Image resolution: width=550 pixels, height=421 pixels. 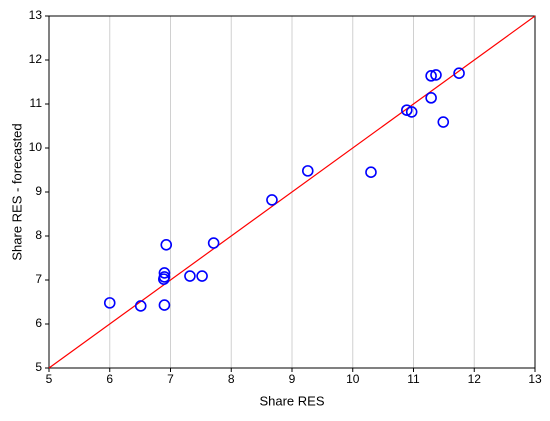 What do you see at coordinates (38, 367) in the screenshot?
I see `y-tick-label: 5` at bounding box center [38, 367].